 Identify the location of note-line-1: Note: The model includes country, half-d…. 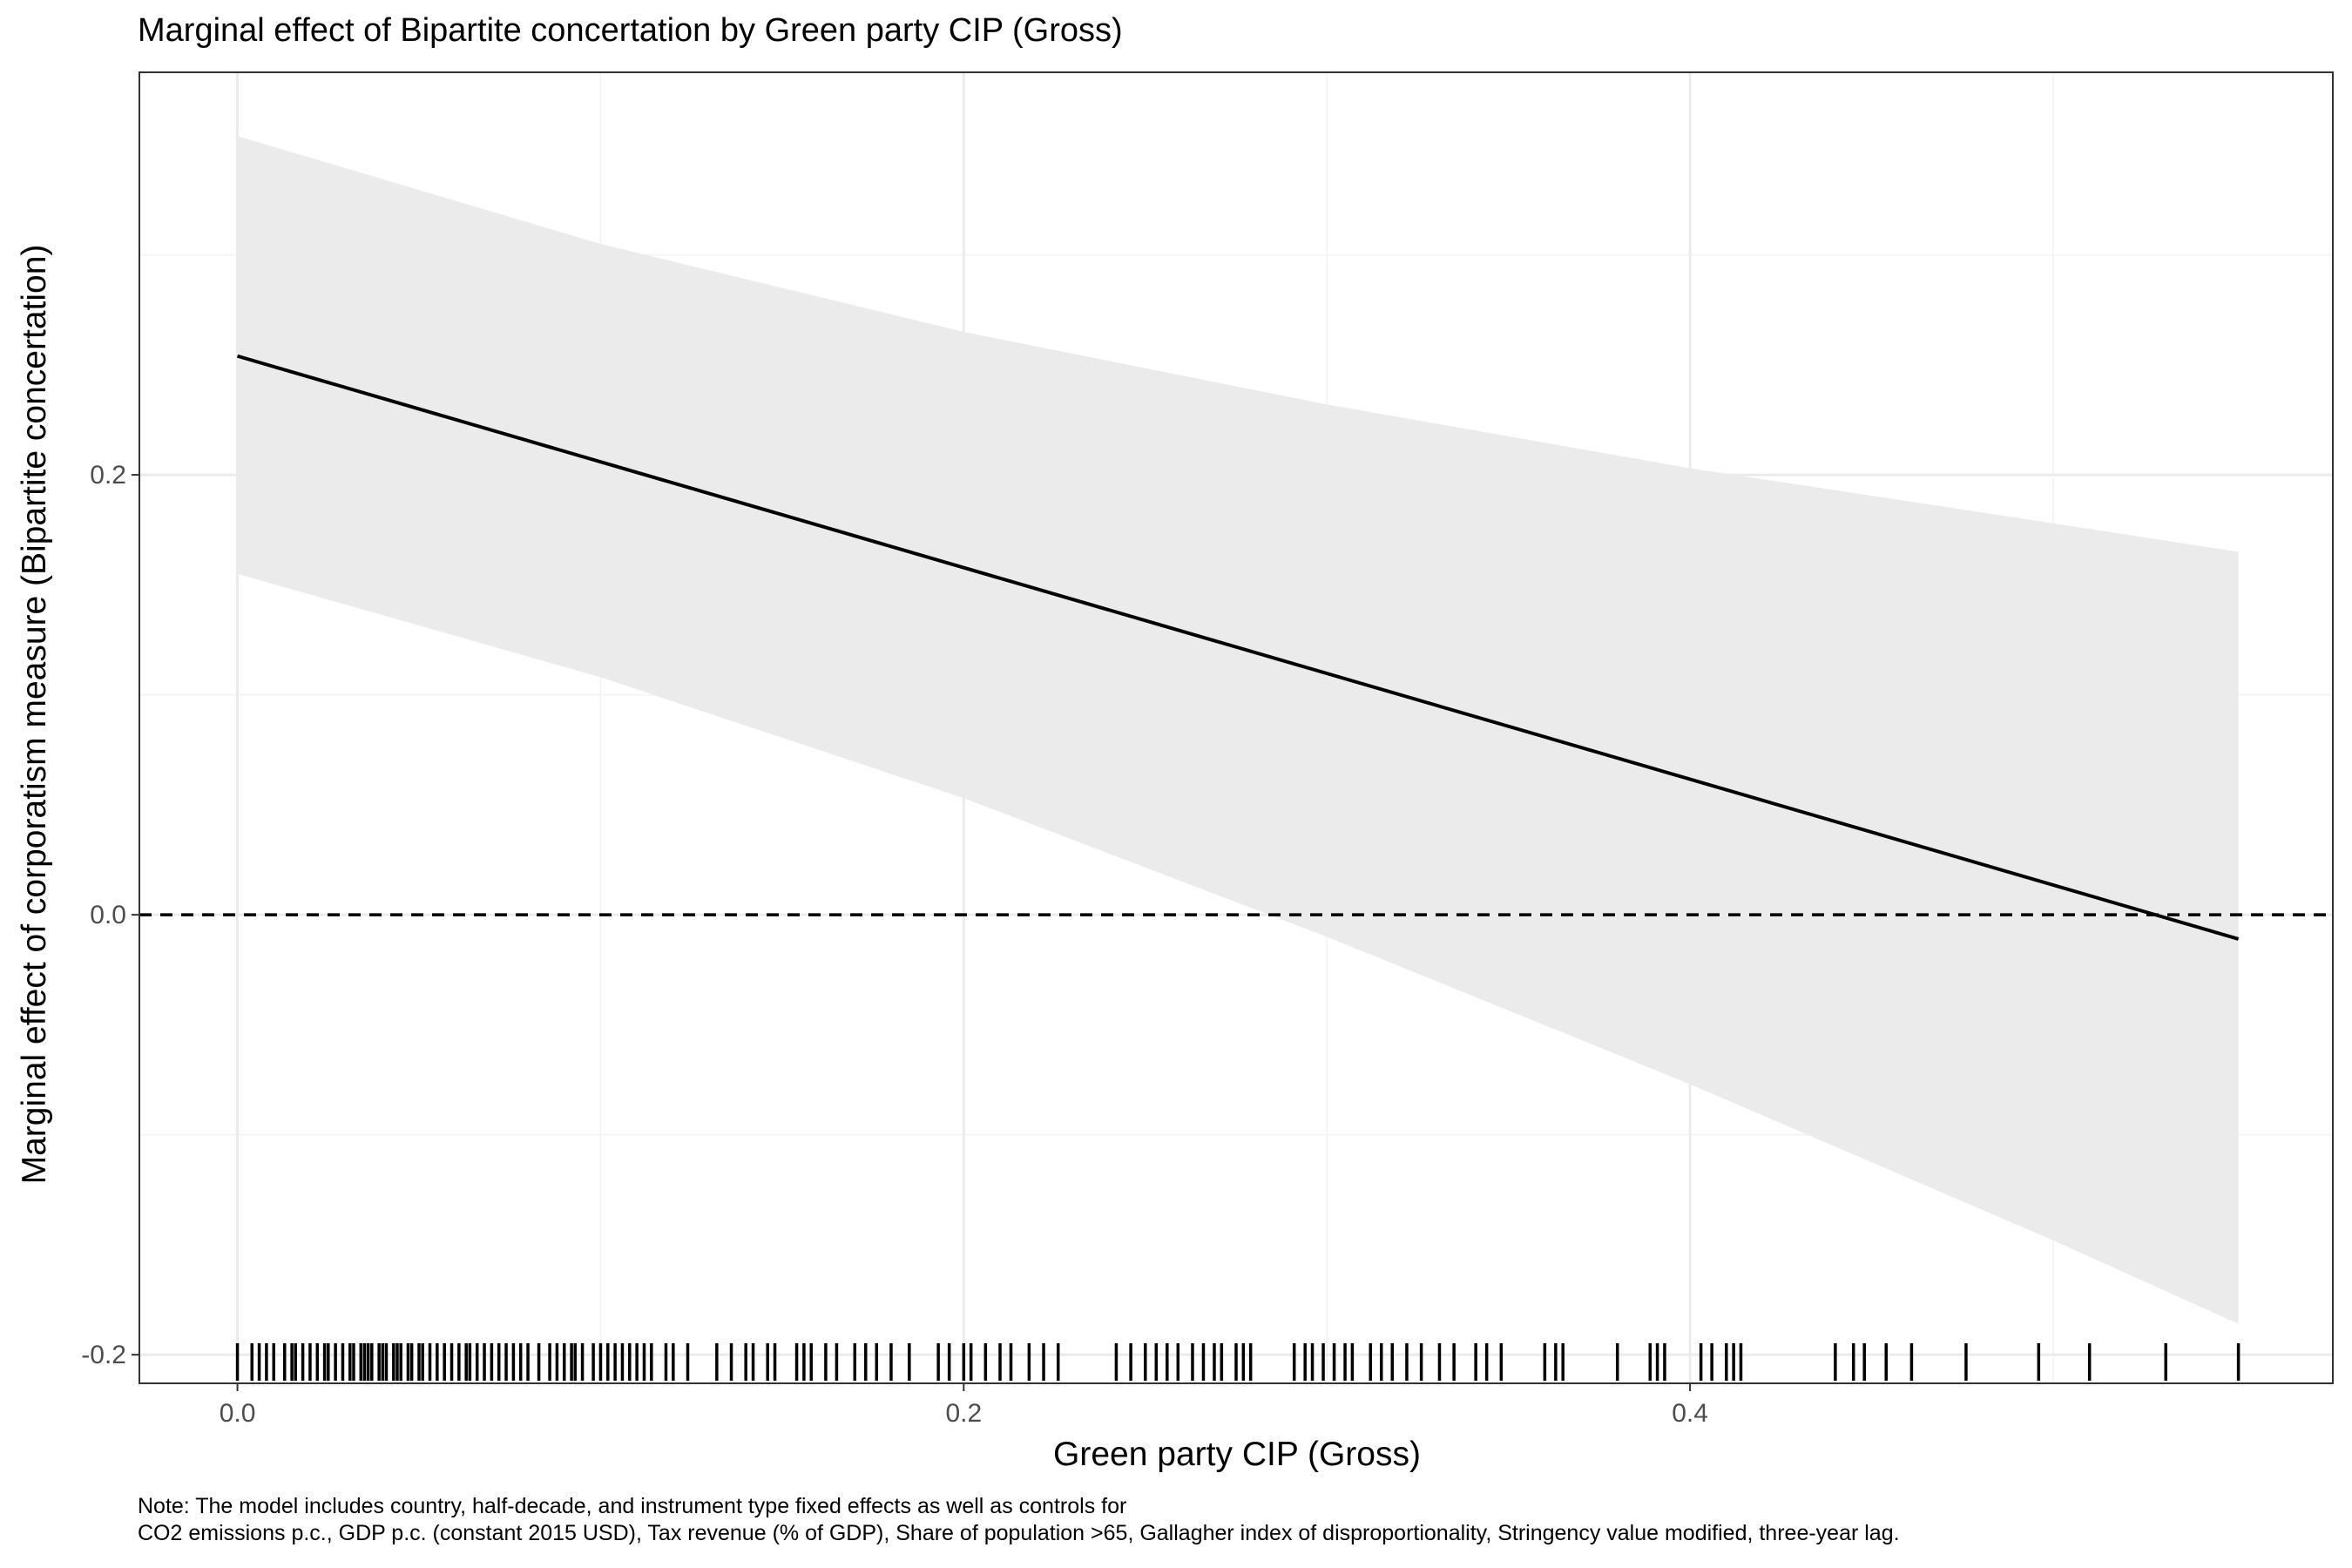
(633, 1506).